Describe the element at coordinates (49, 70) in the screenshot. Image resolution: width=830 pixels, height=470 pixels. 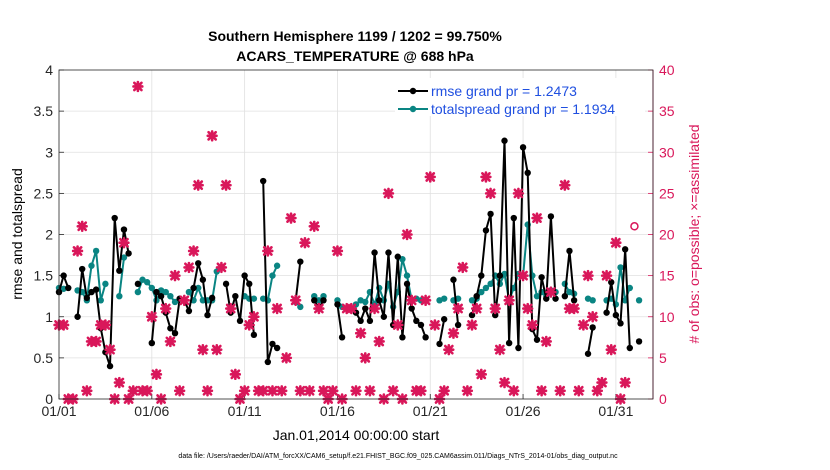
I see `y-left-tick-label: 4` at that location.